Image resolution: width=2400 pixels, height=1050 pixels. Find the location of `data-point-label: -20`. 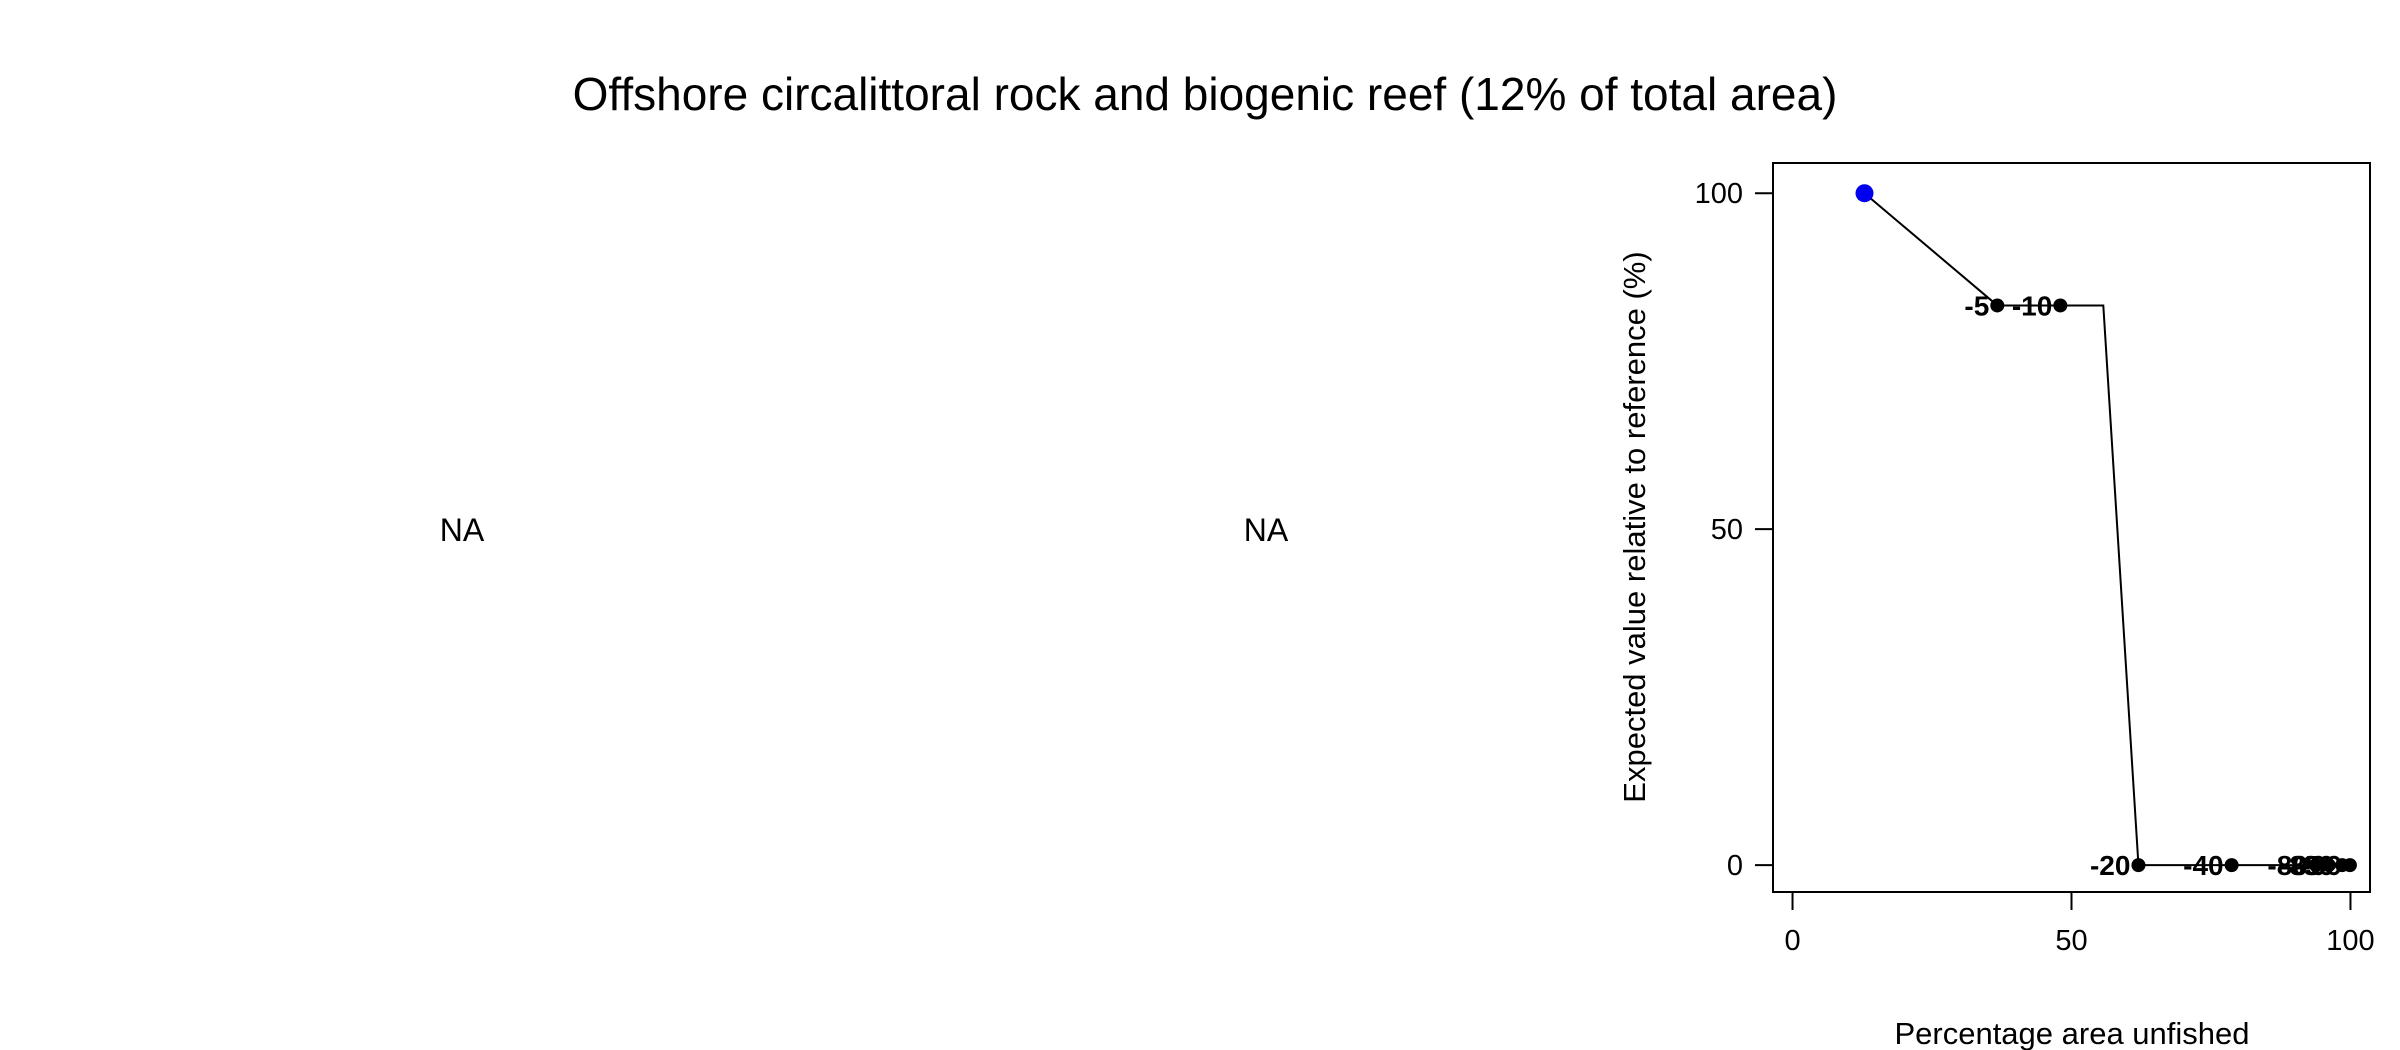

data-point-label: -20 is located at coordinates (2110, 865).